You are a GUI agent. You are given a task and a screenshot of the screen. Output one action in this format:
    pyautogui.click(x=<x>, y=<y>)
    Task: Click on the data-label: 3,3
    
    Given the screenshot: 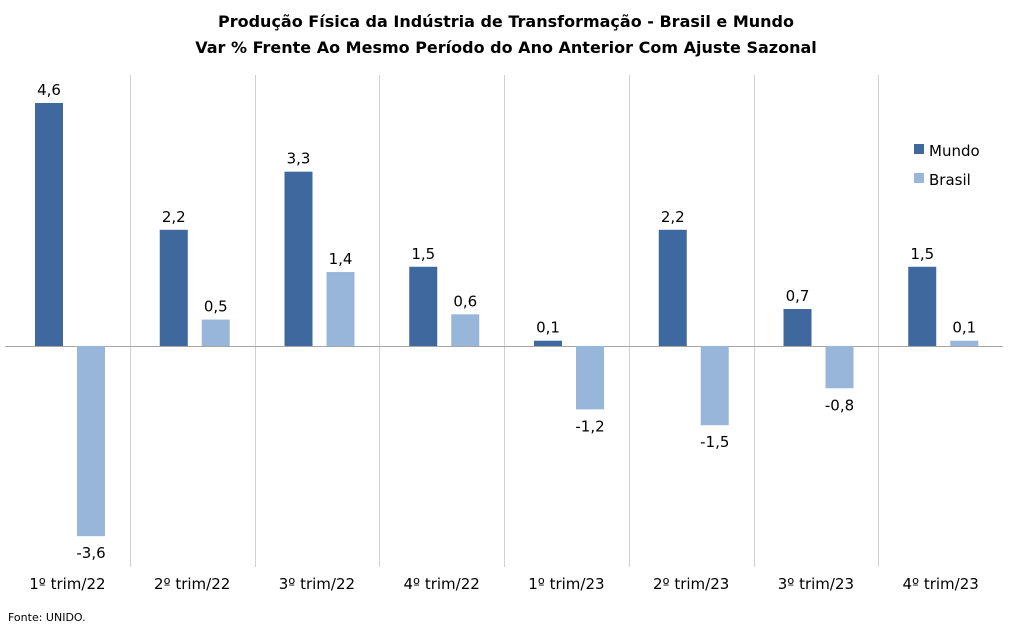 What is the action you would take?
    pyautogui.click(x=299, y=159)
    